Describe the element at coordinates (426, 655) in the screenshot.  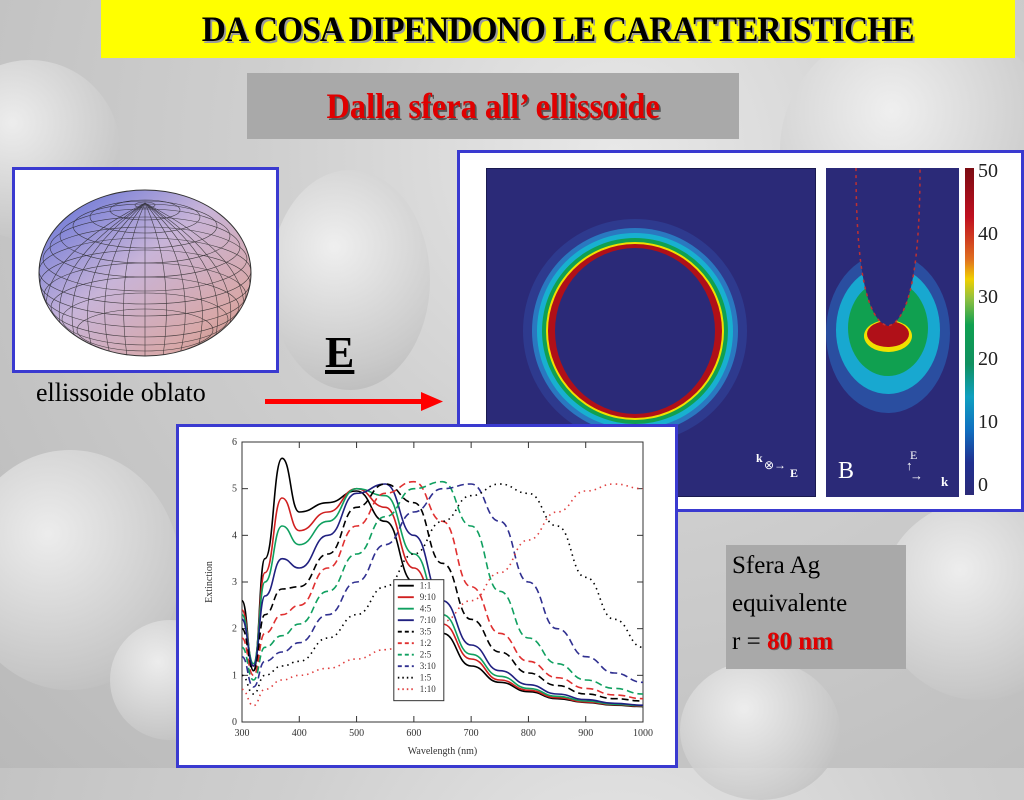
I see `legend-label: 2:5` at that location.